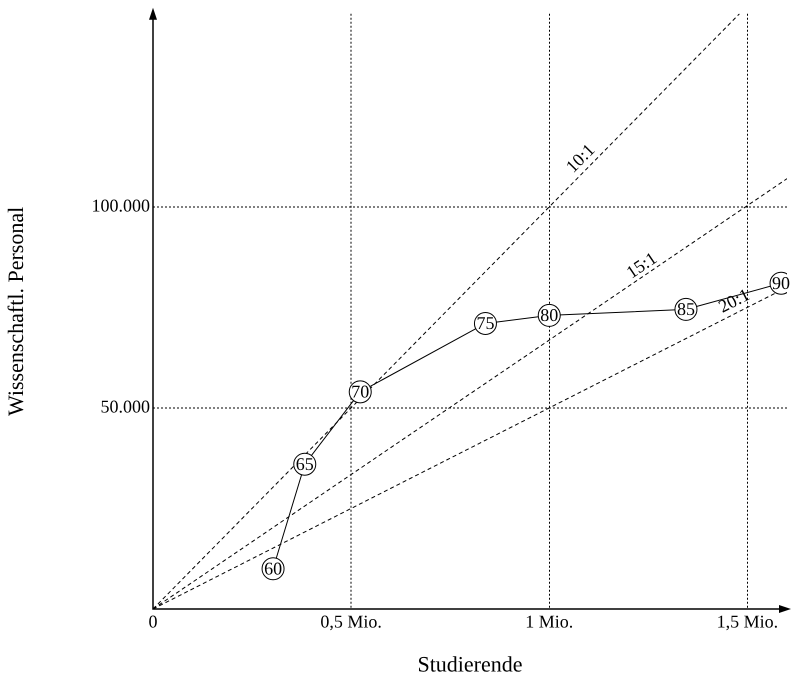 Image resolution: width=799 pixels, height=679 pixels. I want to click on annotation: 60, so click(273, 568).